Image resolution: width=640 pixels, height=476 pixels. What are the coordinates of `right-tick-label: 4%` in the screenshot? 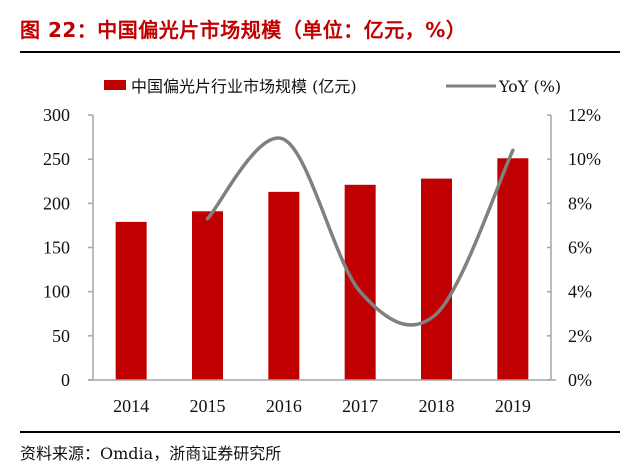 It's located at (580, 292).